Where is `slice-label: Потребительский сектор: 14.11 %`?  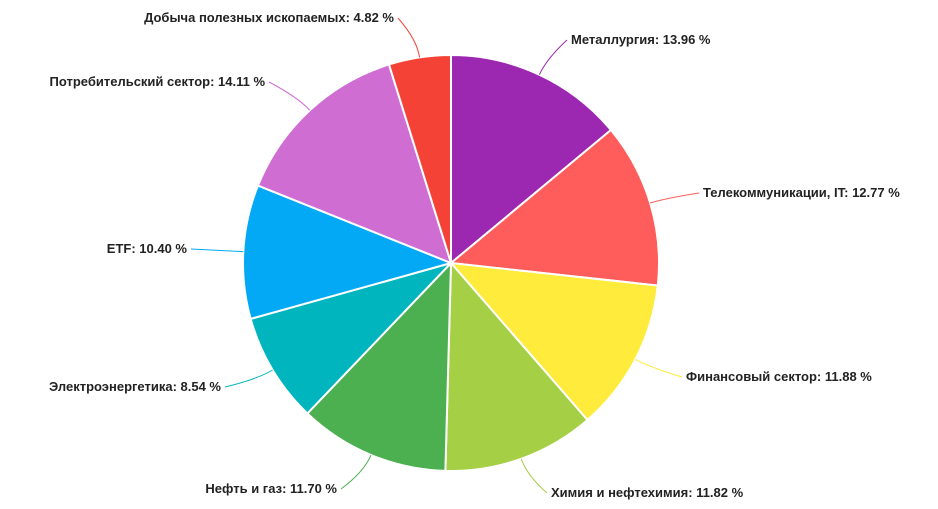 slice-label: Потребительский сектор: 14.11 % is located at coordinates (158, 81).